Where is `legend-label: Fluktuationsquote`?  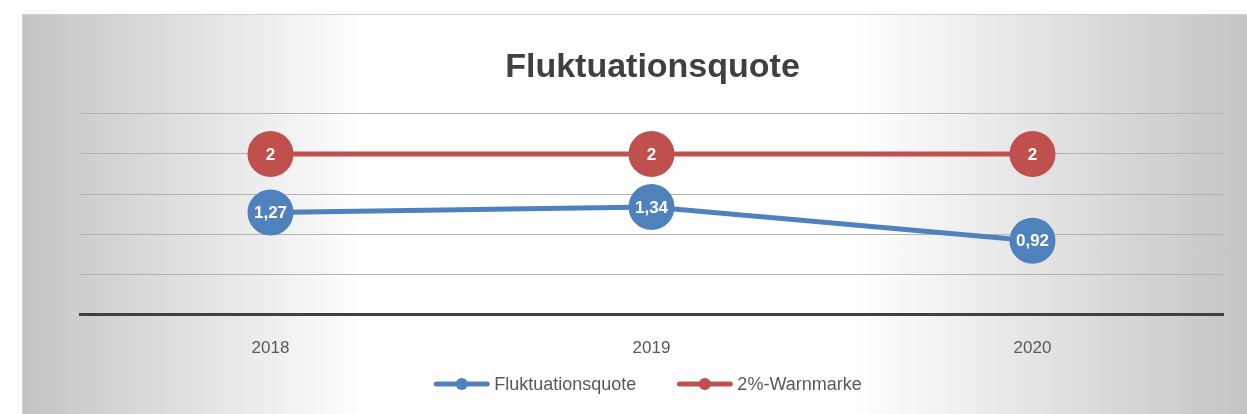
legend-label: Fluktuationsquote is located at coordinates (565, 383).